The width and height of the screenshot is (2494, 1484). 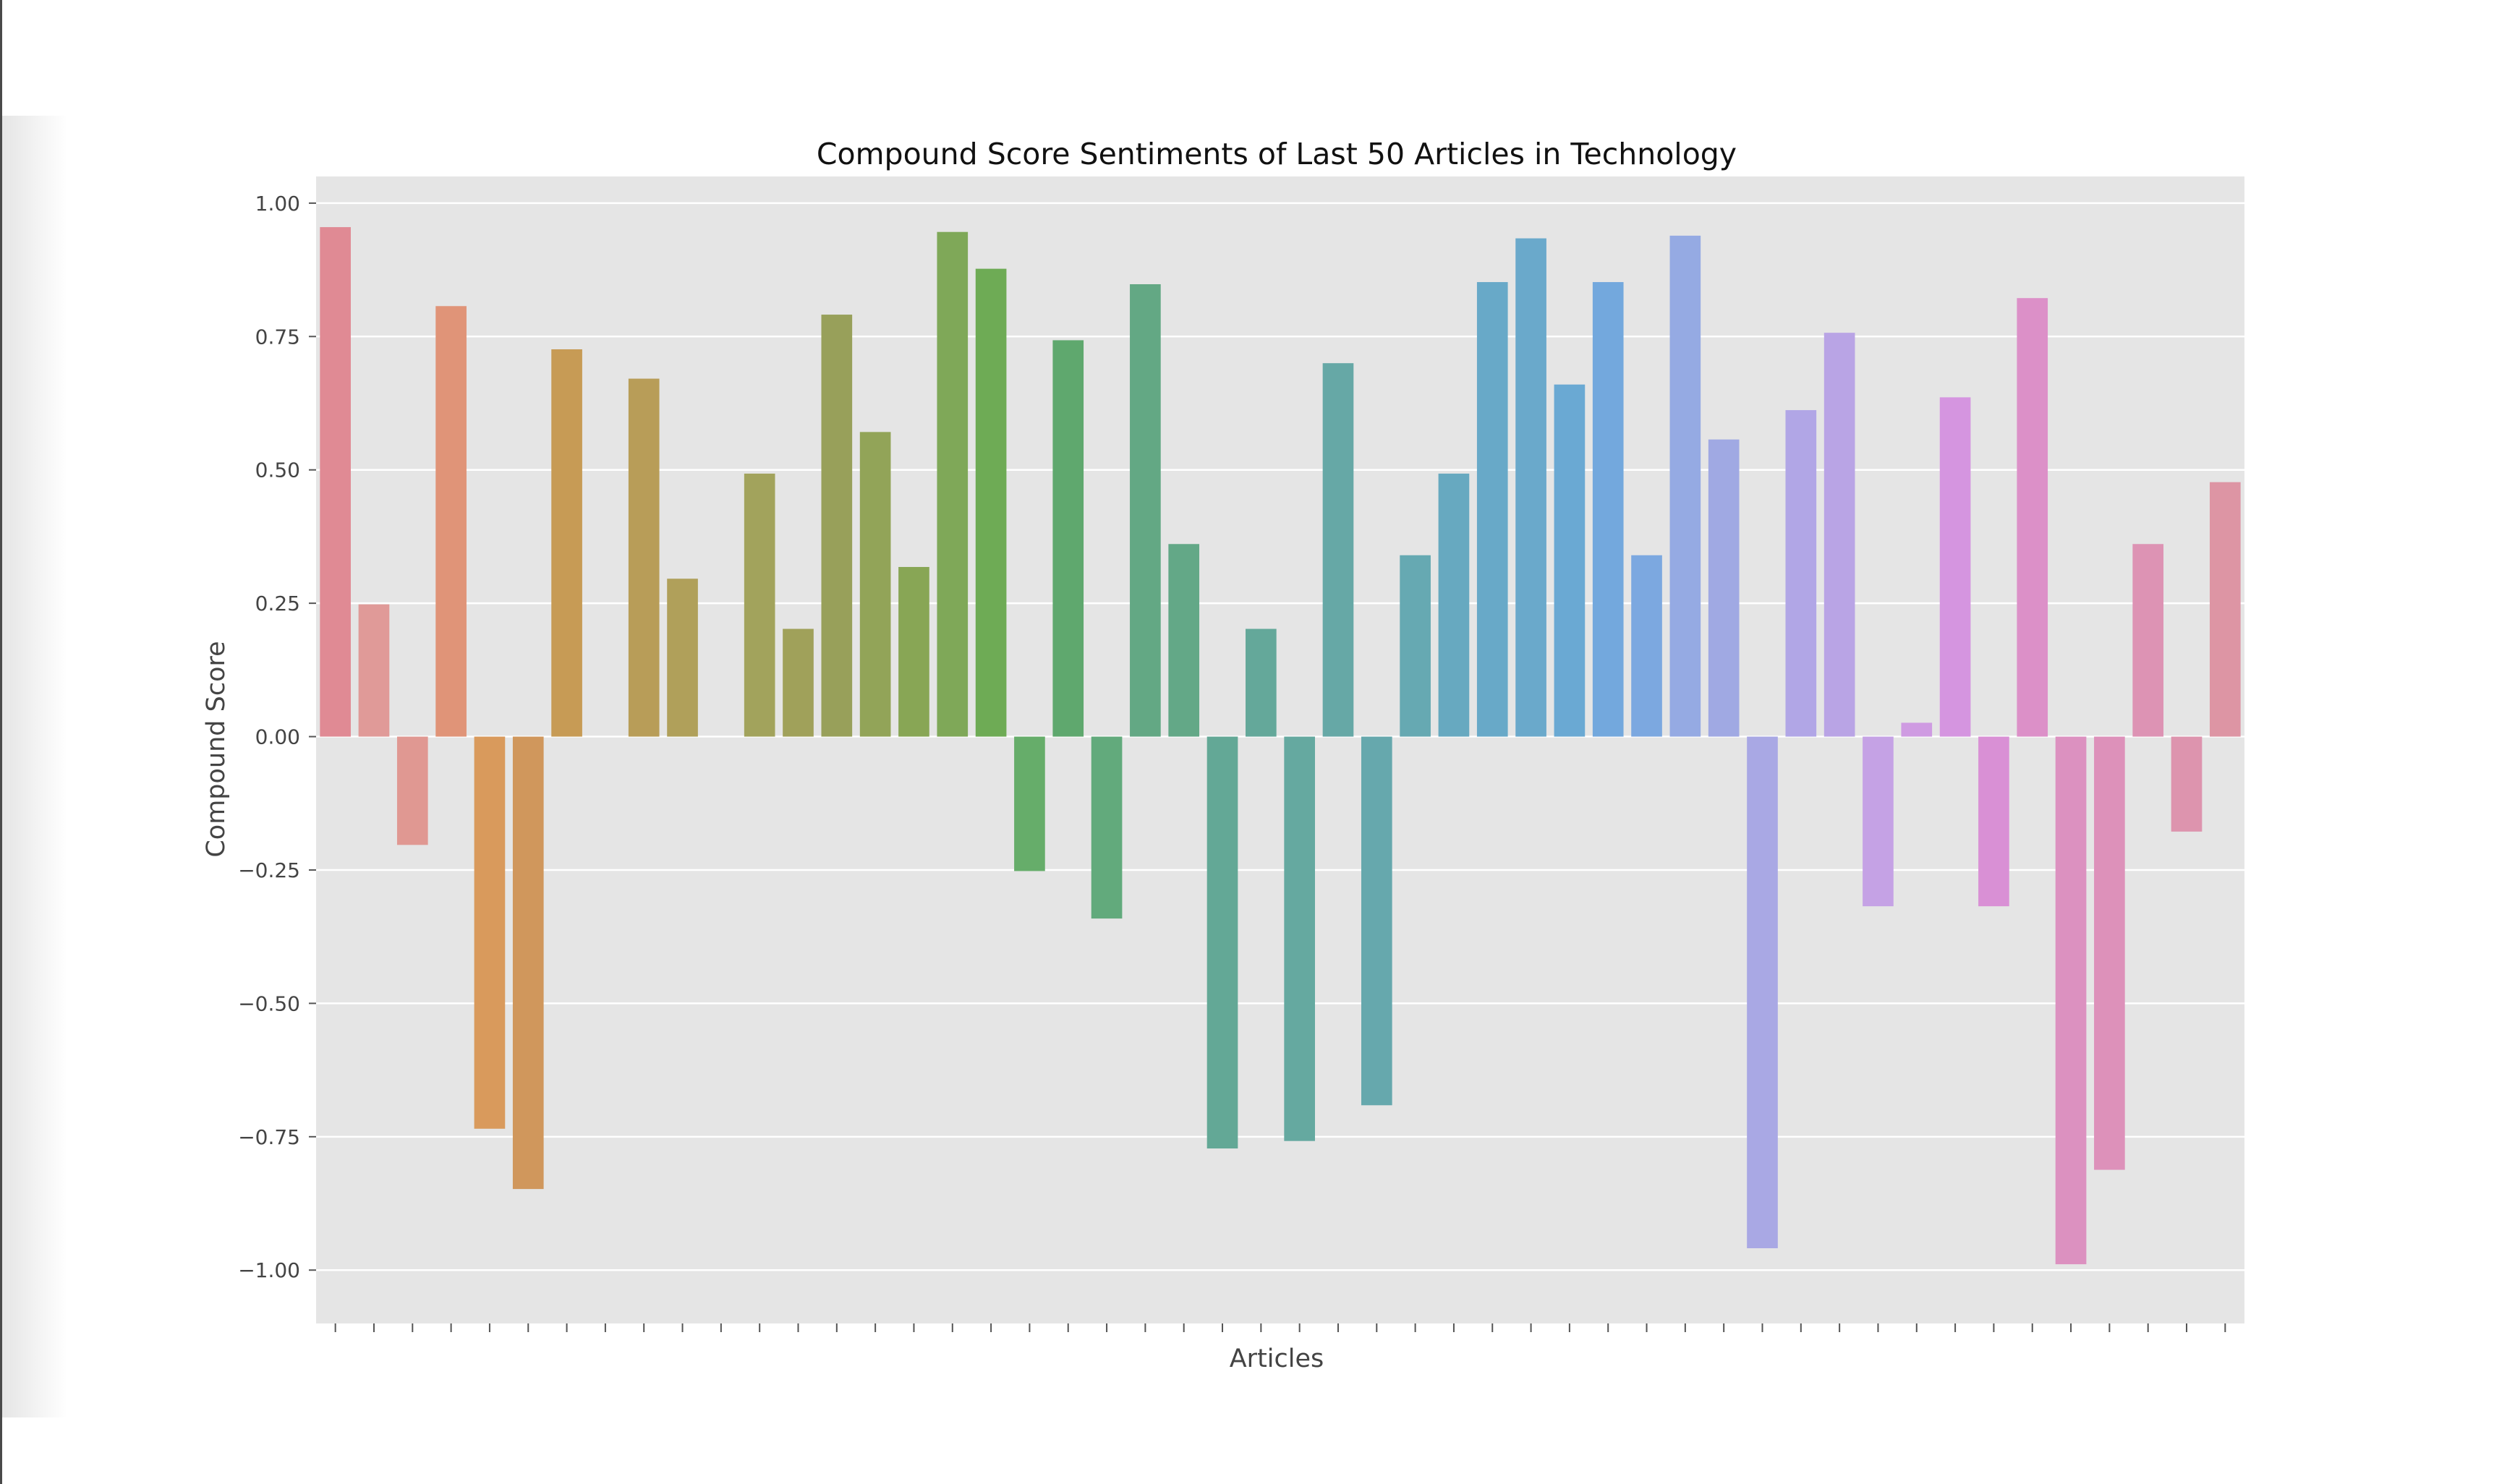 What do you see at coordinates (34, 766) in the screenshot?
I see `window-shadow` at bounding box center [34, 766].